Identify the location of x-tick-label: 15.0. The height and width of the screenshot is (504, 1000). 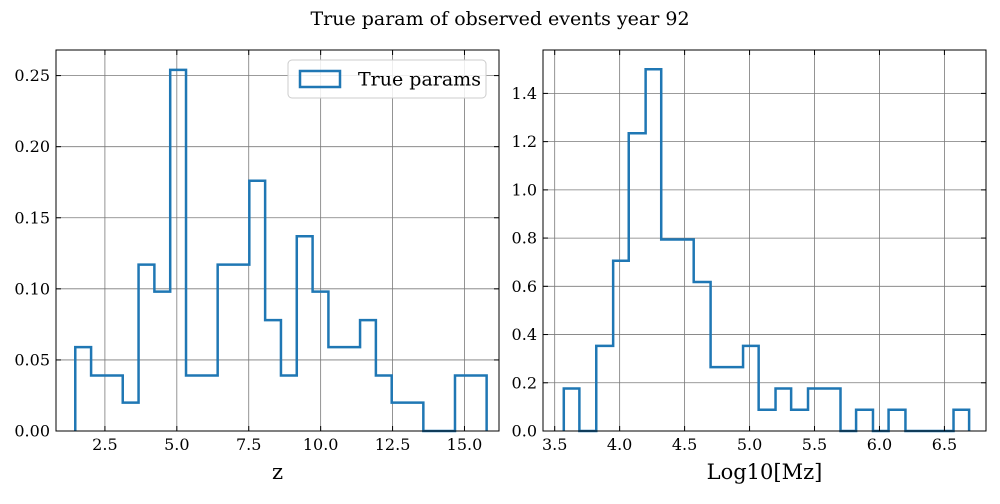
(465, 444).